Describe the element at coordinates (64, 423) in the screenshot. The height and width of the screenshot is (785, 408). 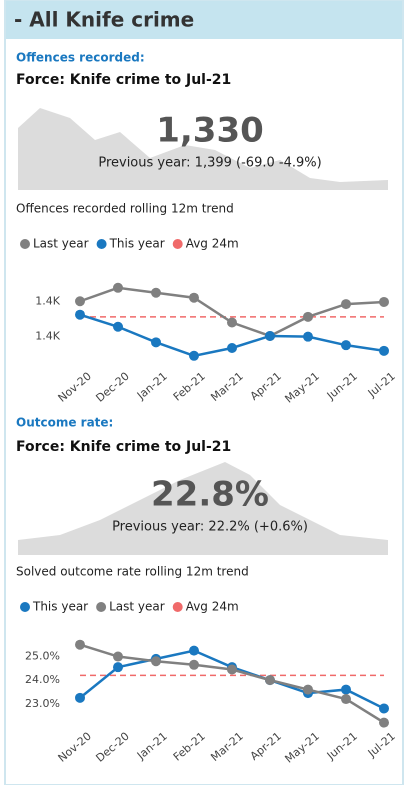
I see `section-label: Outcome rate:` at that location.